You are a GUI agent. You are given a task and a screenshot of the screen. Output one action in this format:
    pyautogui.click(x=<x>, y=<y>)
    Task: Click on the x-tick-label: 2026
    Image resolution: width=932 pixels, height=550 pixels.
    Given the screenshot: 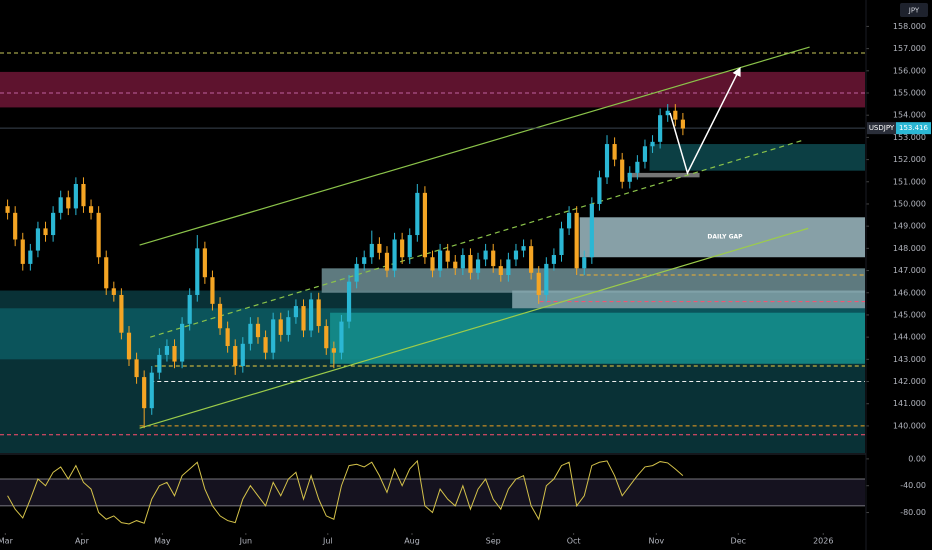 What is the action you would take?
    pyautogui.click(x=823, y=541)
    